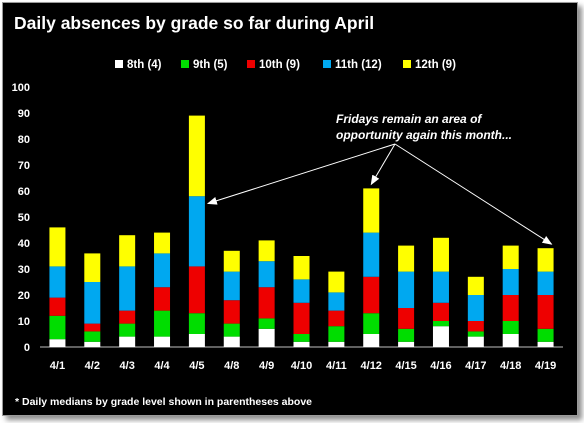  What do you see at coordinates (279, 65) in the screenshot?
I see `legend-label: 10th (9)` at bounding box center [279, 65].